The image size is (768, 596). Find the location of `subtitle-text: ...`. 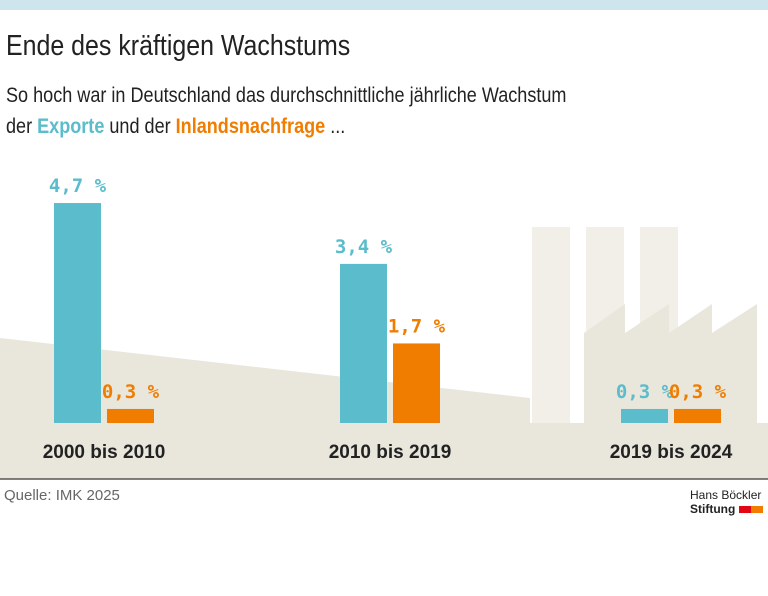

subtitle-text: ... is located at coordinates (335, 126).